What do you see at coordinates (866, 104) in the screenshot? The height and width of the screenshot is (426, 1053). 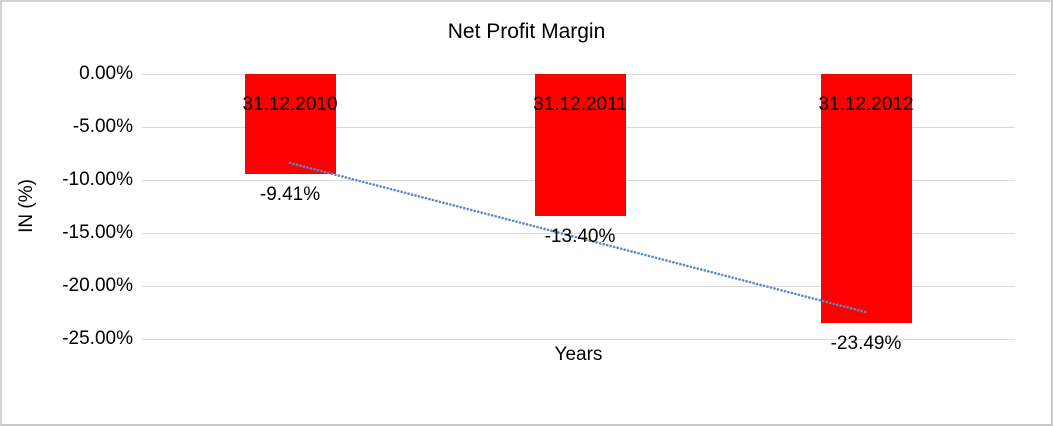 I see `bar-category-label: 31.12.2012` at bounding box center [866, 104].